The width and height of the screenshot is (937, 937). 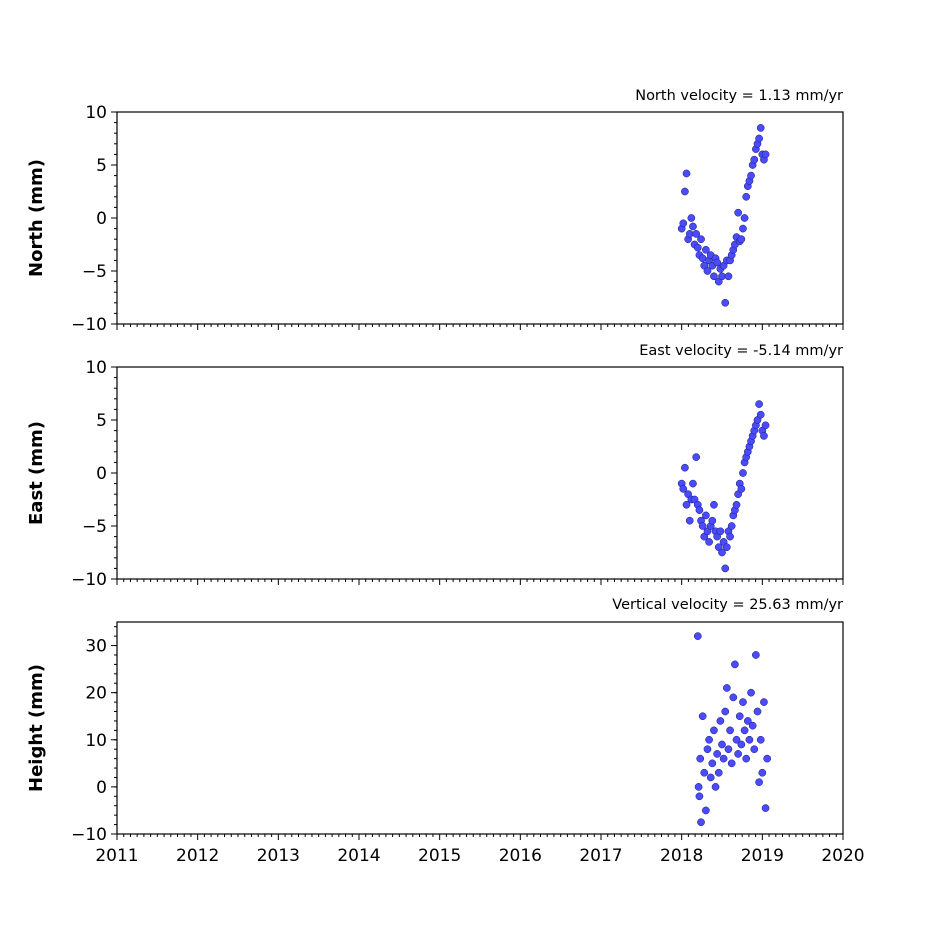 I want to click on east-y-tick-label: 5, so click(x=101, y=421).